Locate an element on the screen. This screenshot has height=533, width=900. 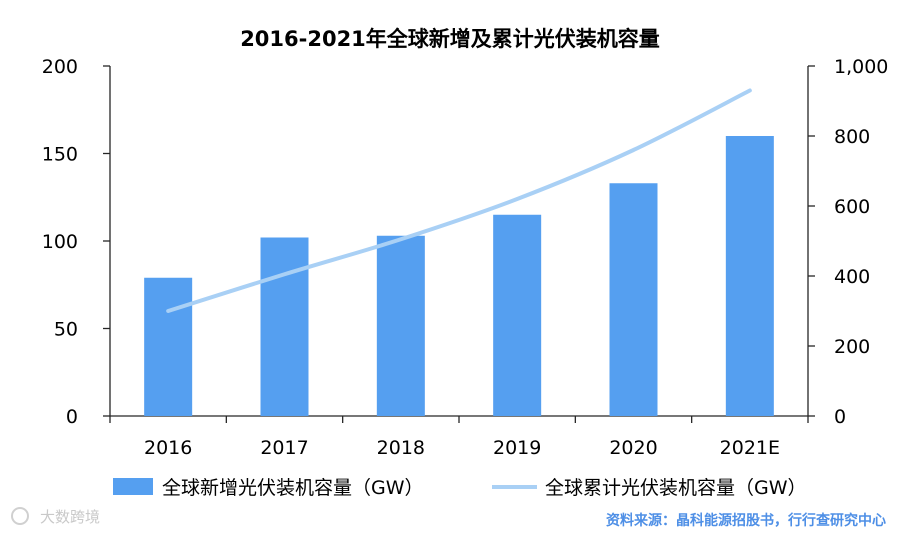
legend-label-line: 全球累计光伏装机容量（GW） is located at coordinates (676, 488).